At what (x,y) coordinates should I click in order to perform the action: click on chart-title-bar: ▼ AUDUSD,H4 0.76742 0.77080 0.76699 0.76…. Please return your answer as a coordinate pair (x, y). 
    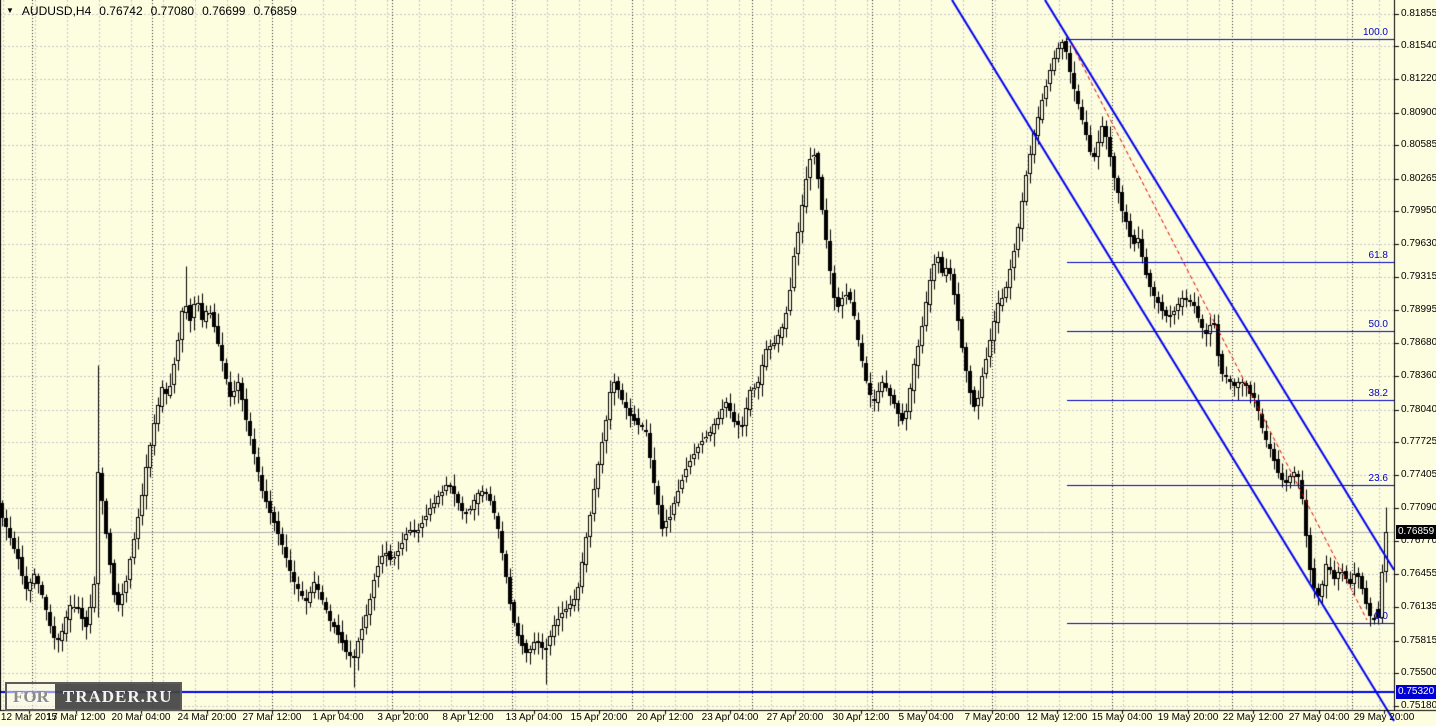
    Looking at the image, I should click on (151, 11).